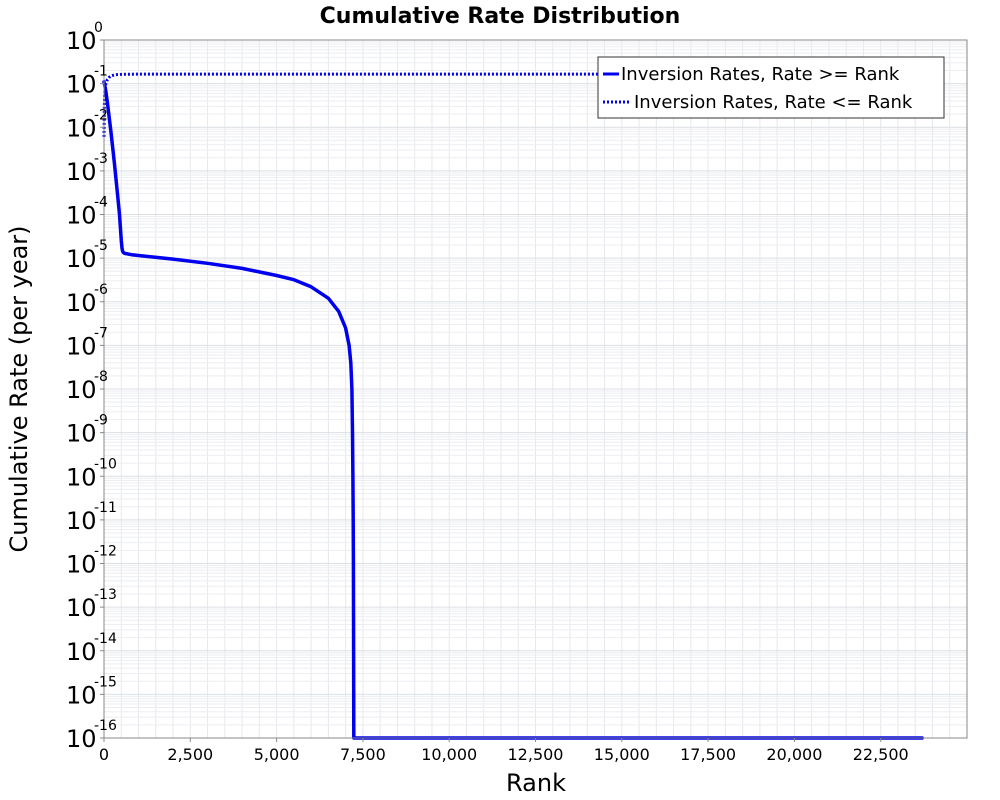 The image size is (1000, 800). I want to click on y-tick-exponent: -4, so click(101, 203).